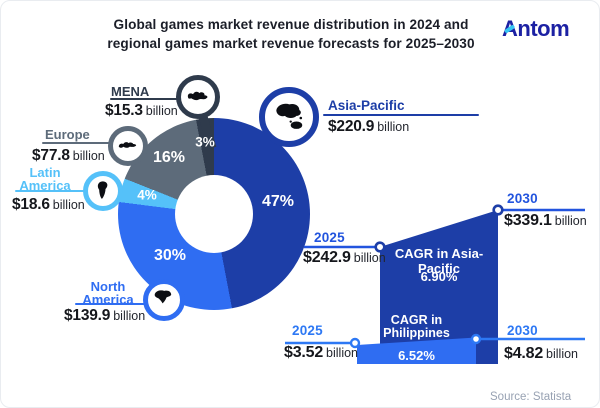 The image size is (600, 408). I want to click on ap-cagr-title: CAGR in Asia-Pacific, so click(439, 261).